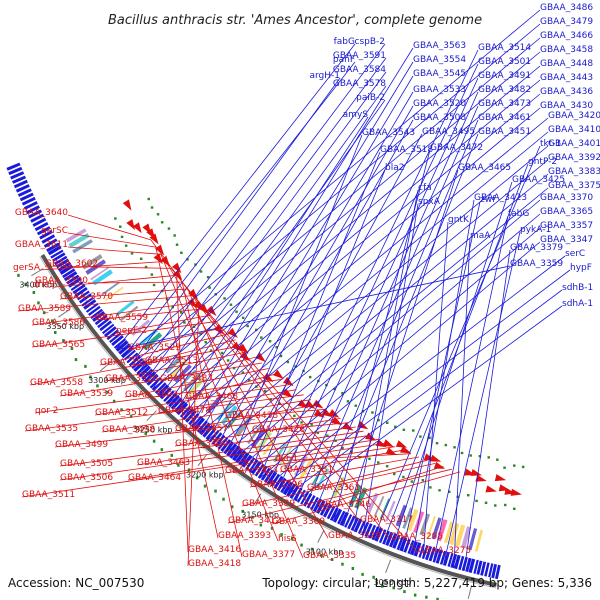 The image size is (600, 600). What do you see at coordinates (577, 288) in the screenshot?
I see `forward-gene-label: sdhB-1` at bounding box center [577, 288].